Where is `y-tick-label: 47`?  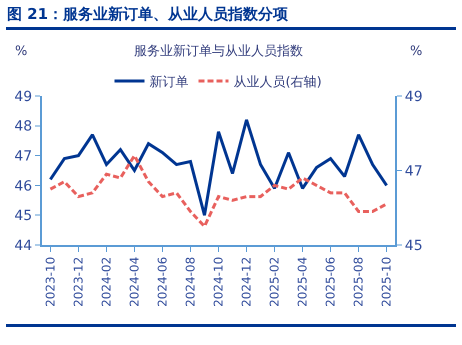 y-tick-label: 47 is located at coordinates (23, 156).